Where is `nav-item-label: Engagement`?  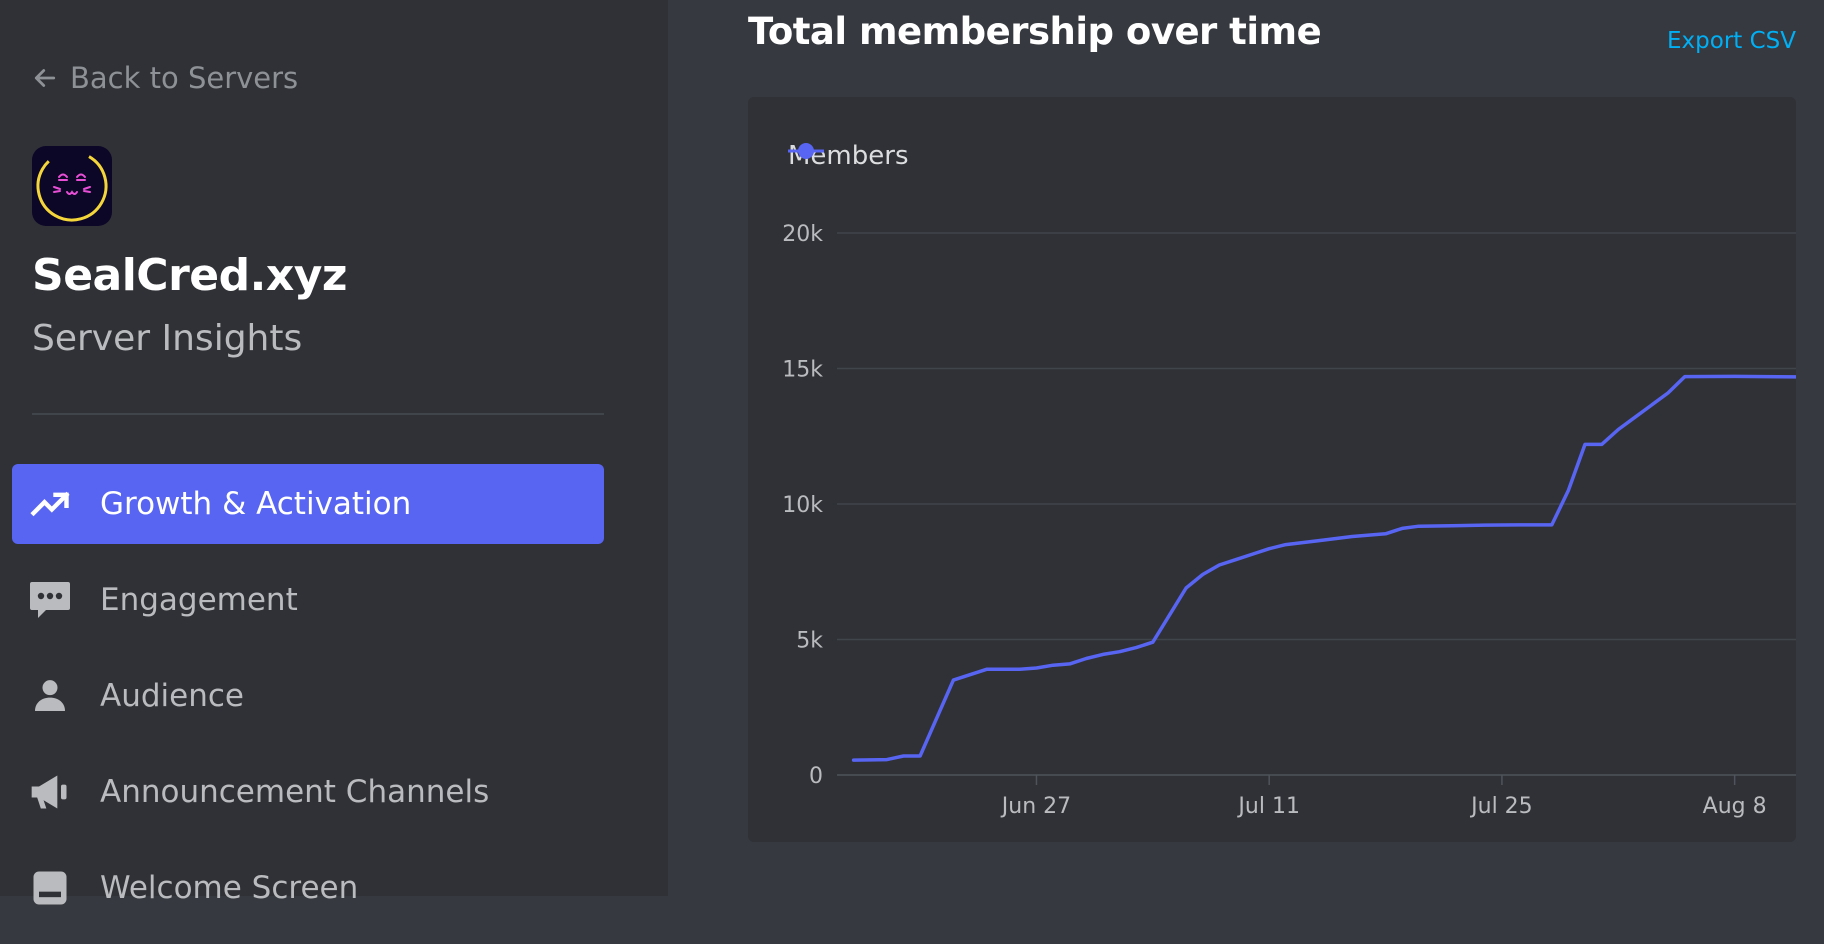 nav-item-label: Engagement is located at coordinates (199, 600).